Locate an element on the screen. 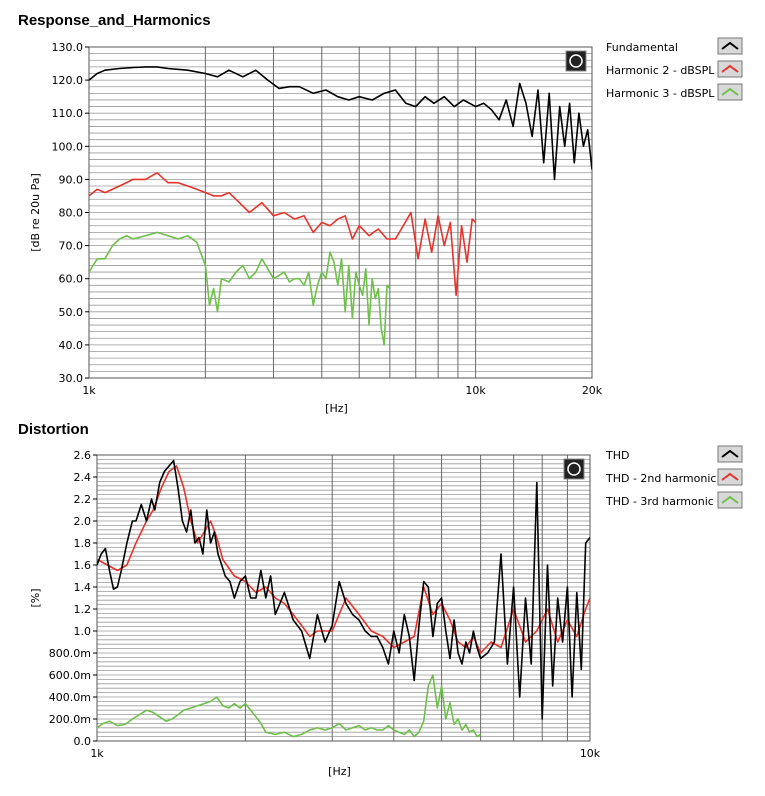 This screenshot has width=765, height=796. chart1-x-tick-label: 20k is located at coordinates (592, 390).